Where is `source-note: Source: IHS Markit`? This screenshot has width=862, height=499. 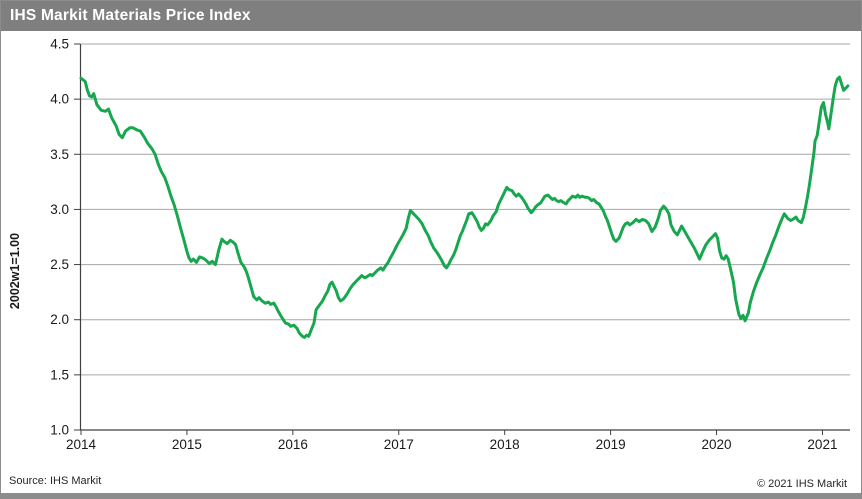 source-note: Source: IHS Markit is located at coordinates (55, 481).